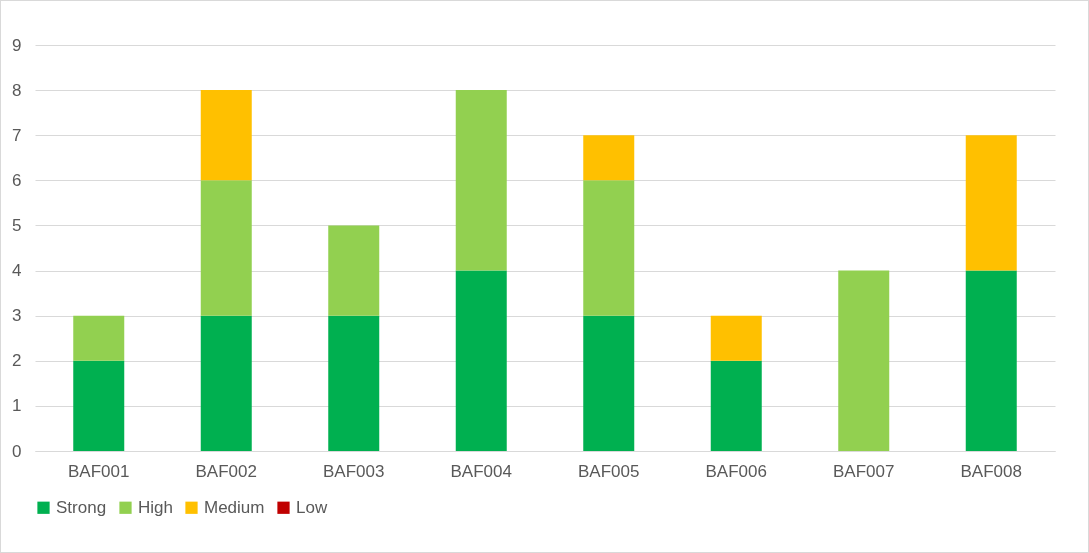 This screenshot has height=553, width=1089. Describe the element at coordinates (312, 507) in the screenshot. I see `legend-label: Low` at that location.